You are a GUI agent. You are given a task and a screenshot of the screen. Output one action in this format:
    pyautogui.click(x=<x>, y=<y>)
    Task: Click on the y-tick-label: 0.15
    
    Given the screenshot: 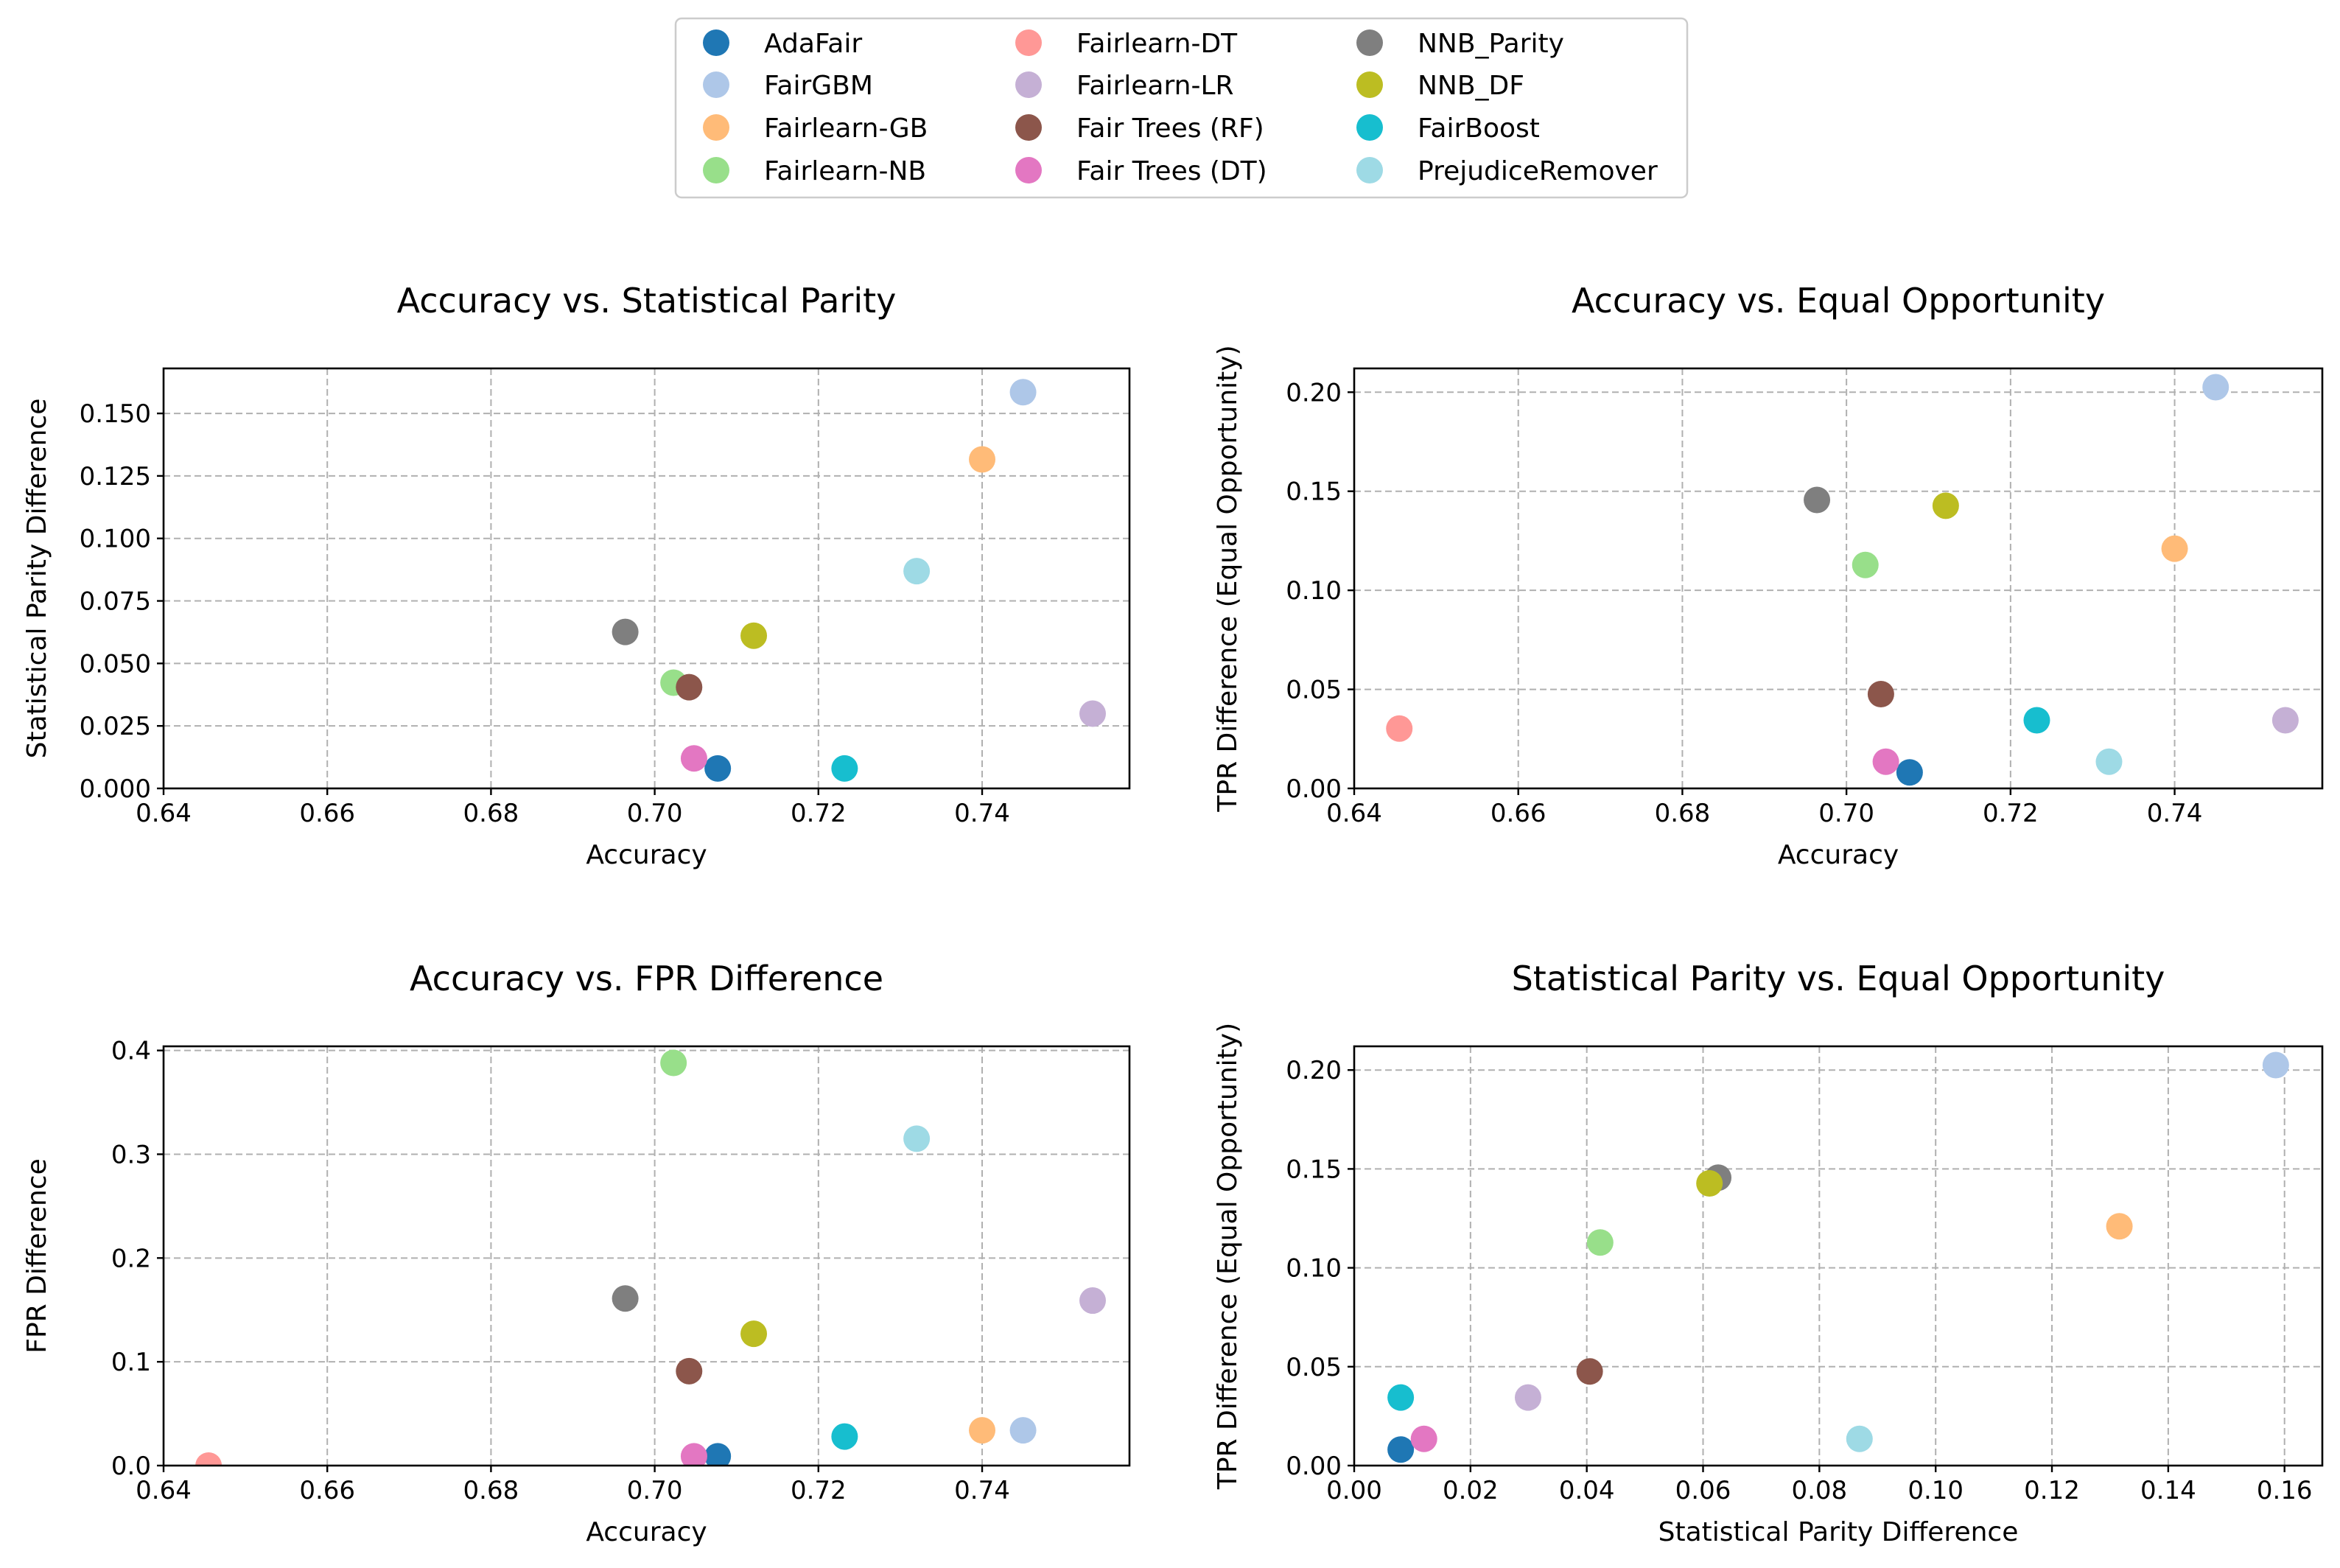 What is the action you would take?
    pyautogui.click(x=1314, y=492)
    